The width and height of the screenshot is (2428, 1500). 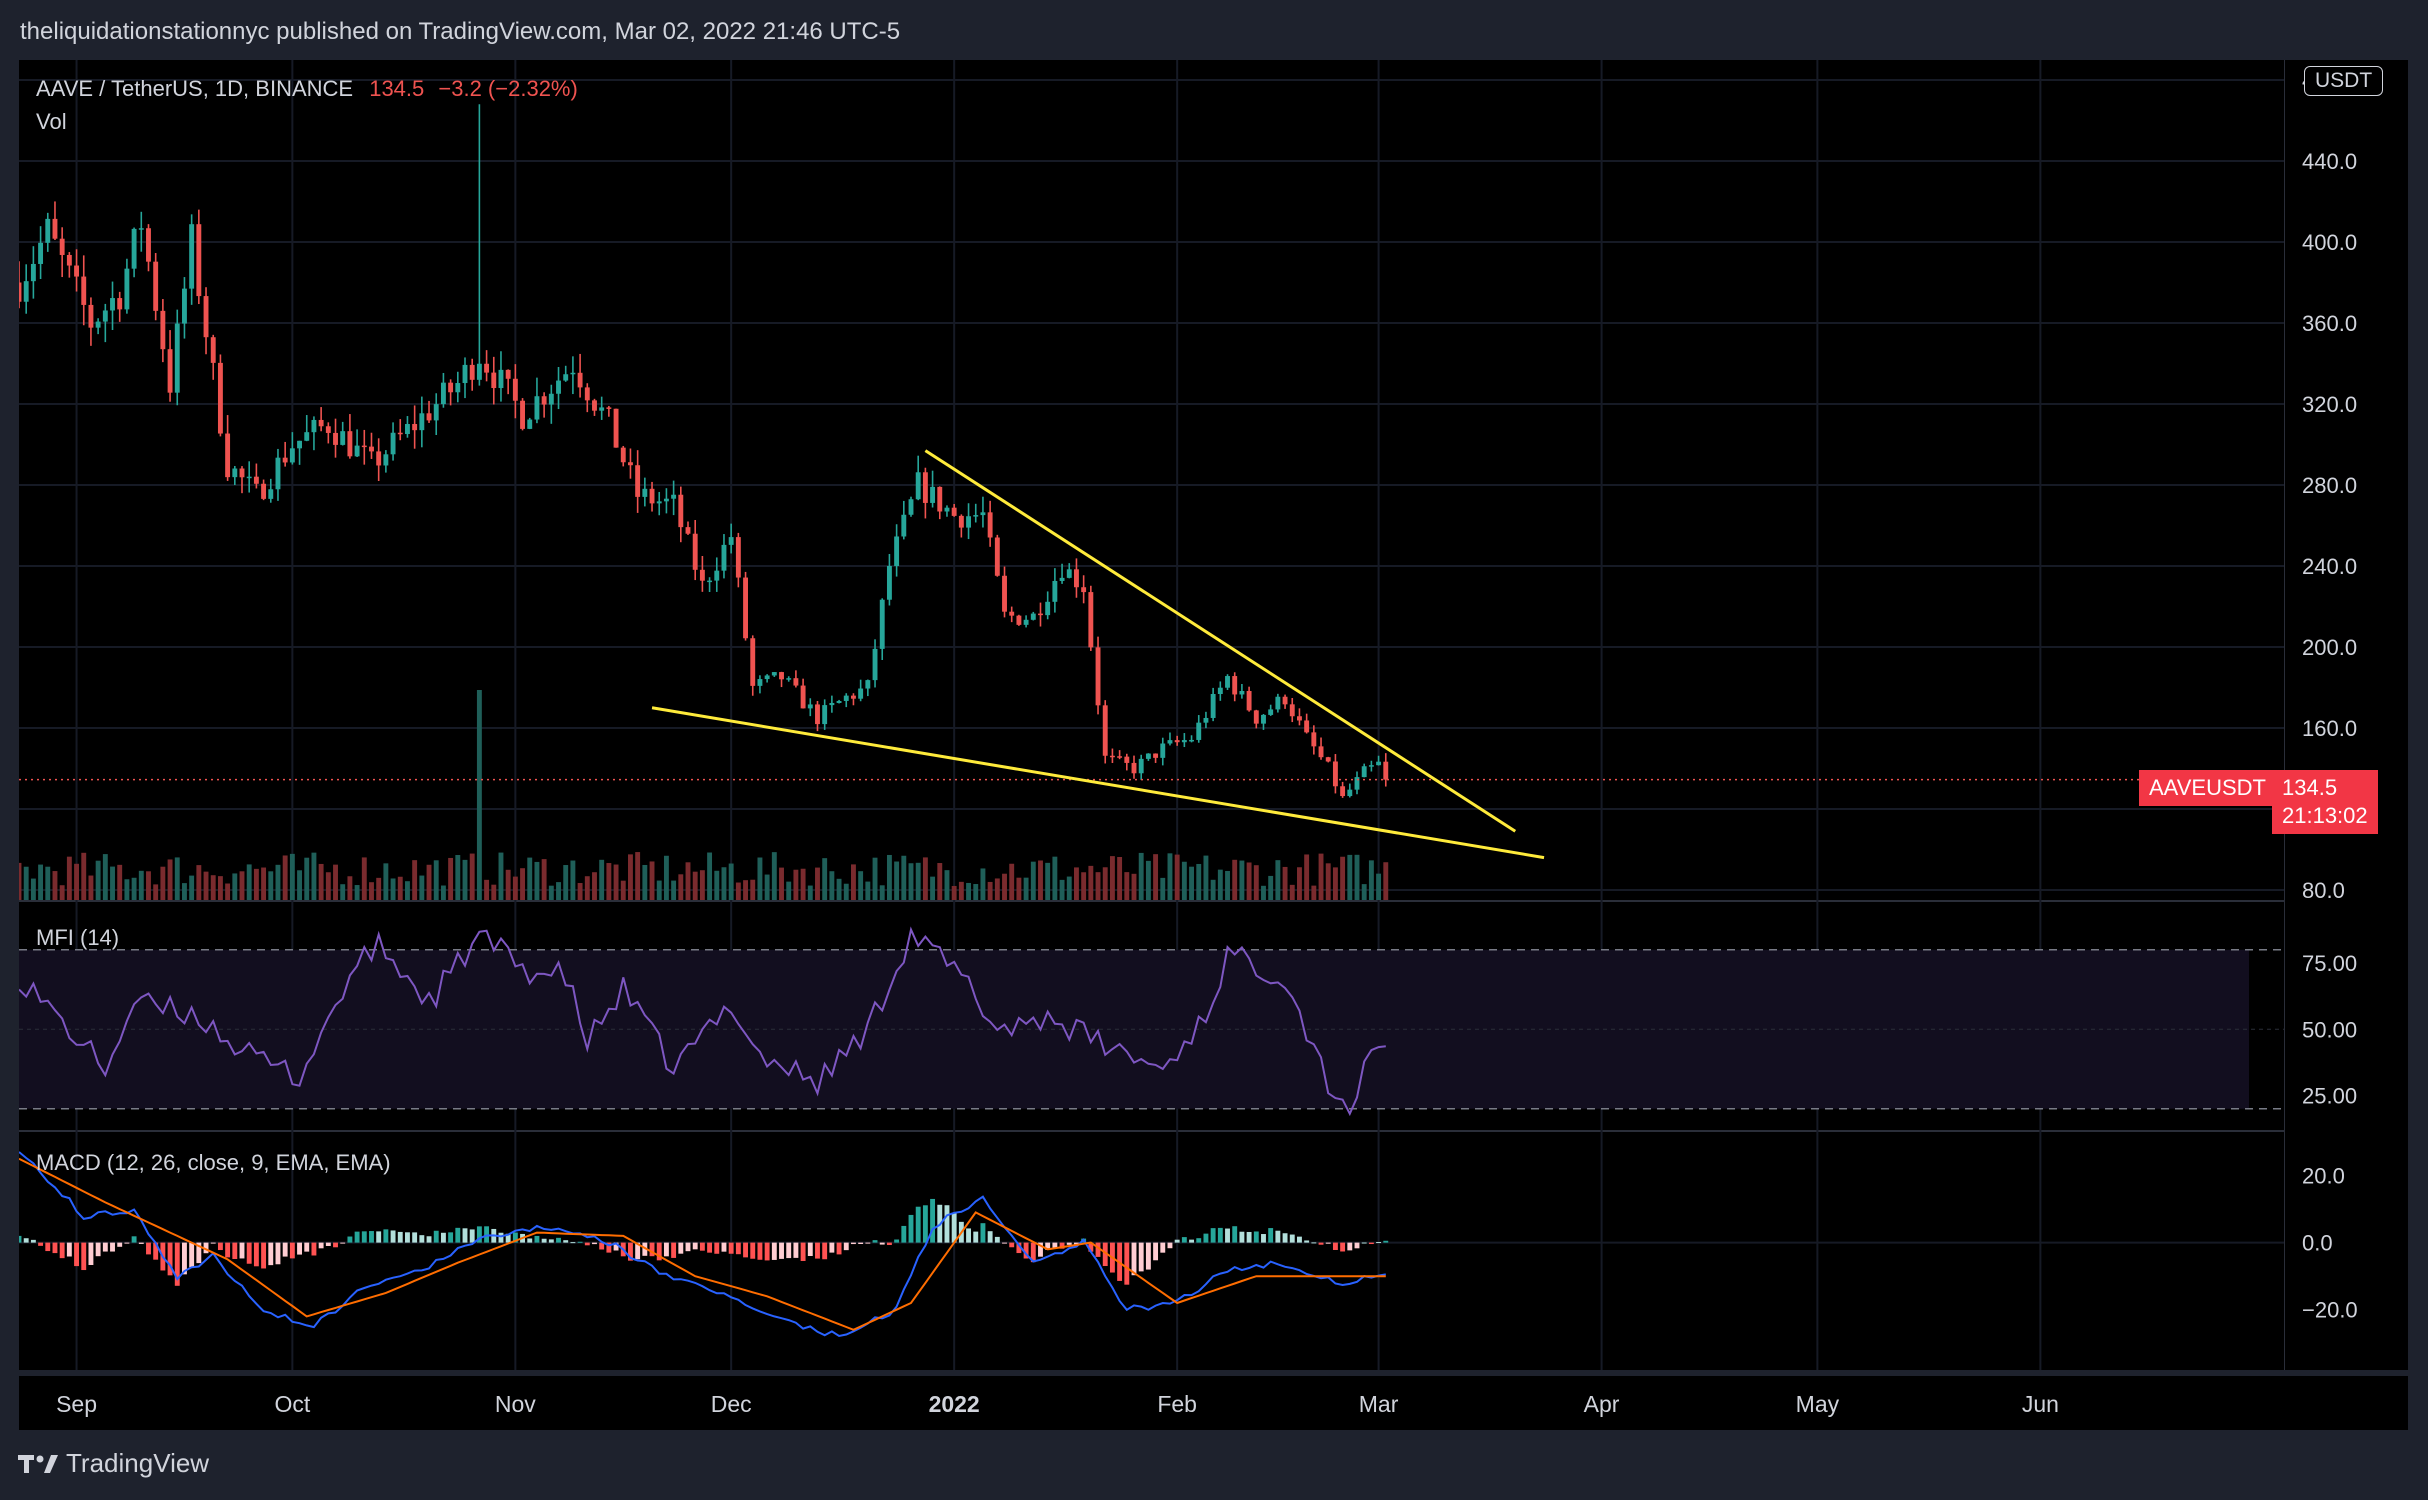 I want to click on price-tick-label: 80.0, so click(x=2323, y=890).